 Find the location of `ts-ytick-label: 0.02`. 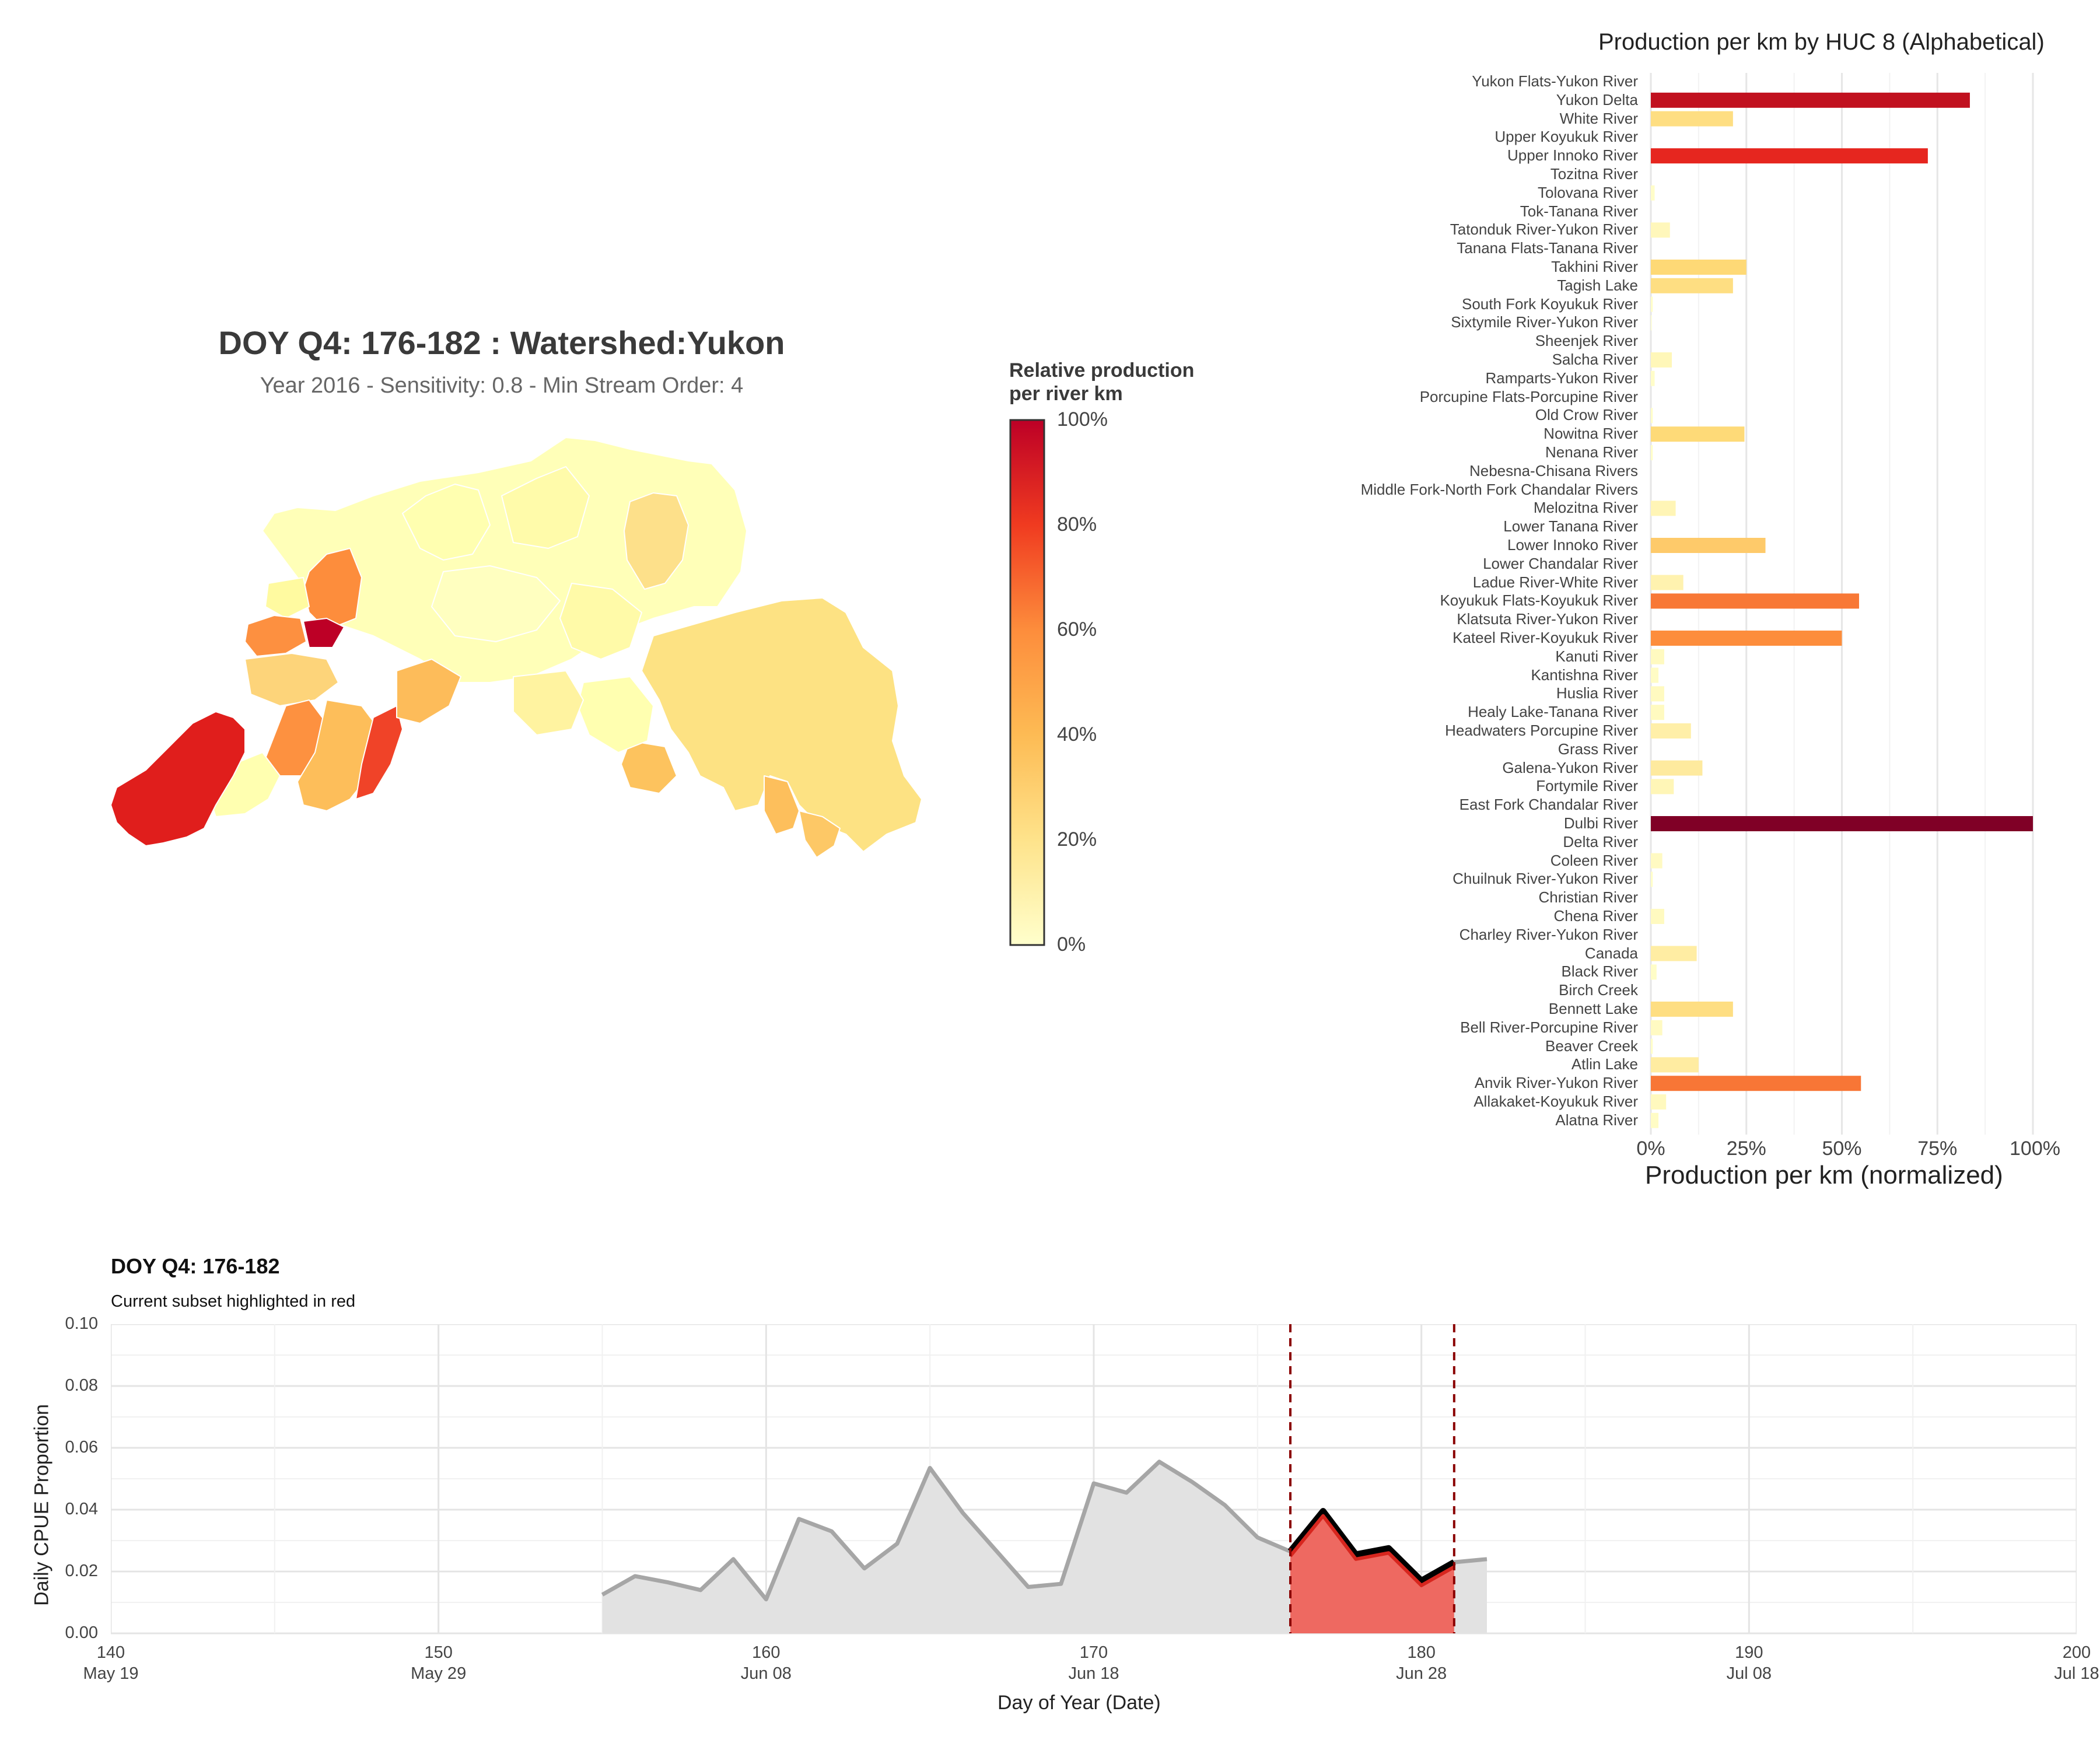

ts-ytick-label: 0.02 is located at coordinates (81, 1571).